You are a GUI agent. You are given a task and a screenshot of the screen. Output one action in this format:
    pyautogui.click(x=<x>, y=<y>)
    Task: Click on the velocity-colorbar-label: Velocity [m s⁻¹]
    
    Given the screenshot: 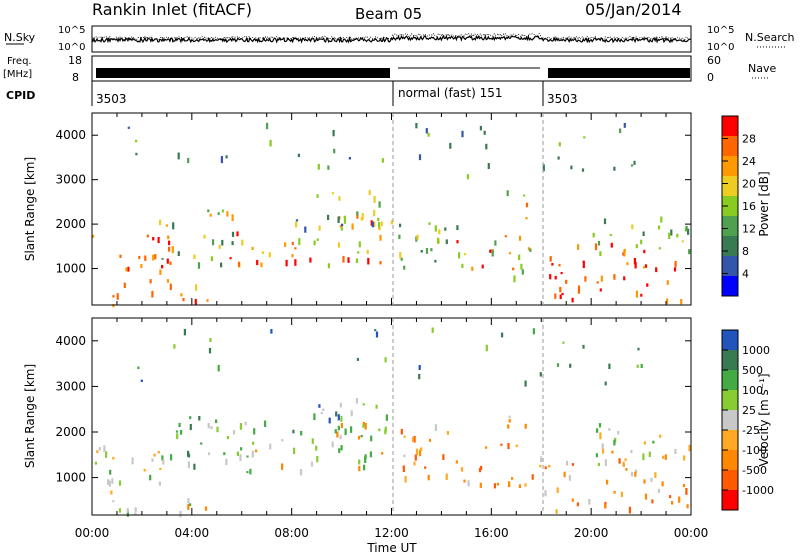 What is the action you would take?
    pyautogui.click(x=764, y=419)
    